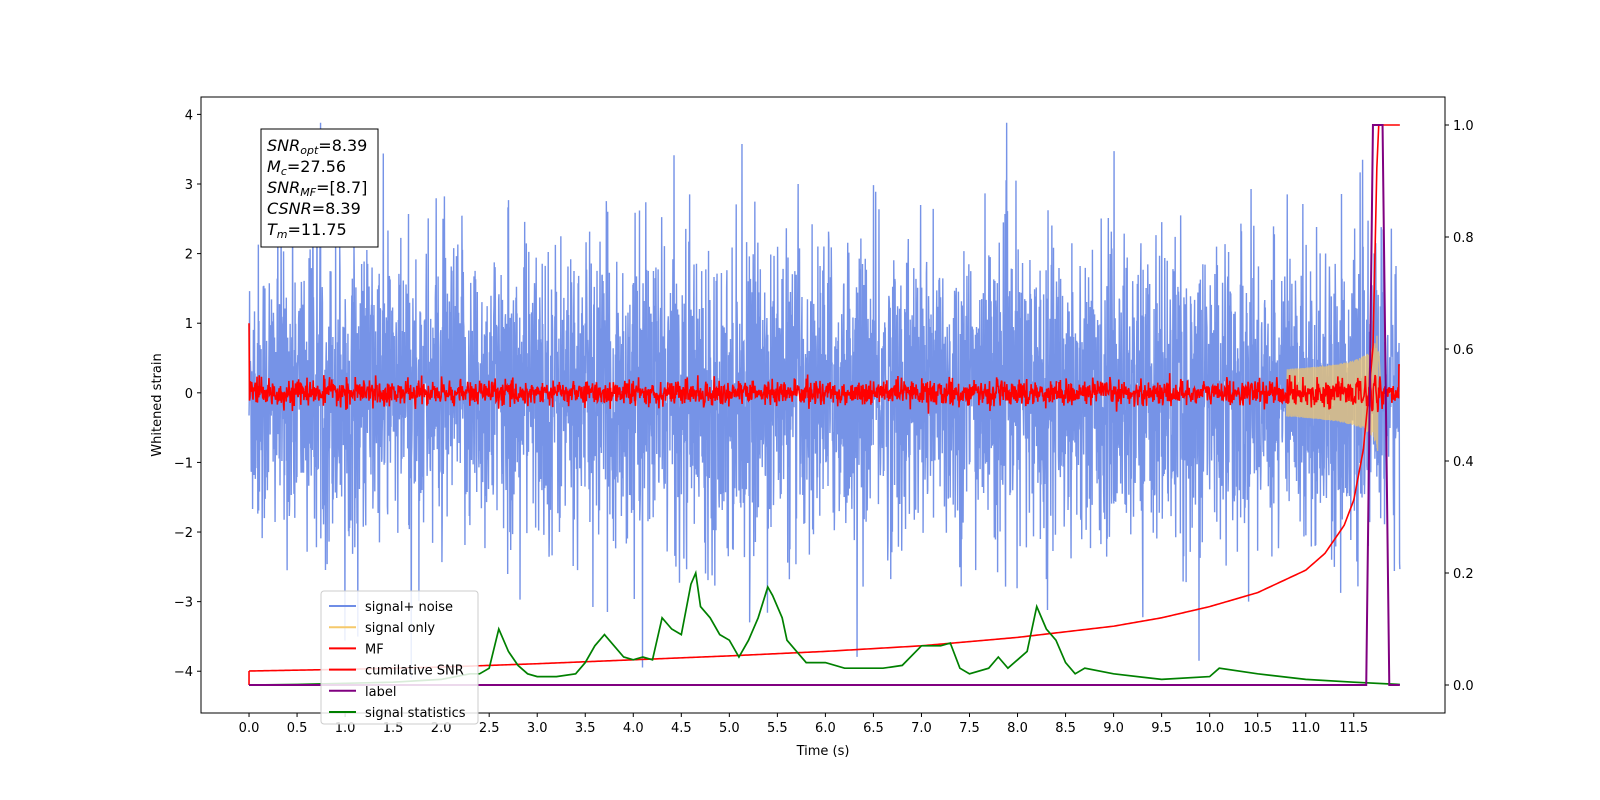  Describe the element at coordinates (777, 728) in the screenshot. I see `x-tick-label: 5.5` at that location.